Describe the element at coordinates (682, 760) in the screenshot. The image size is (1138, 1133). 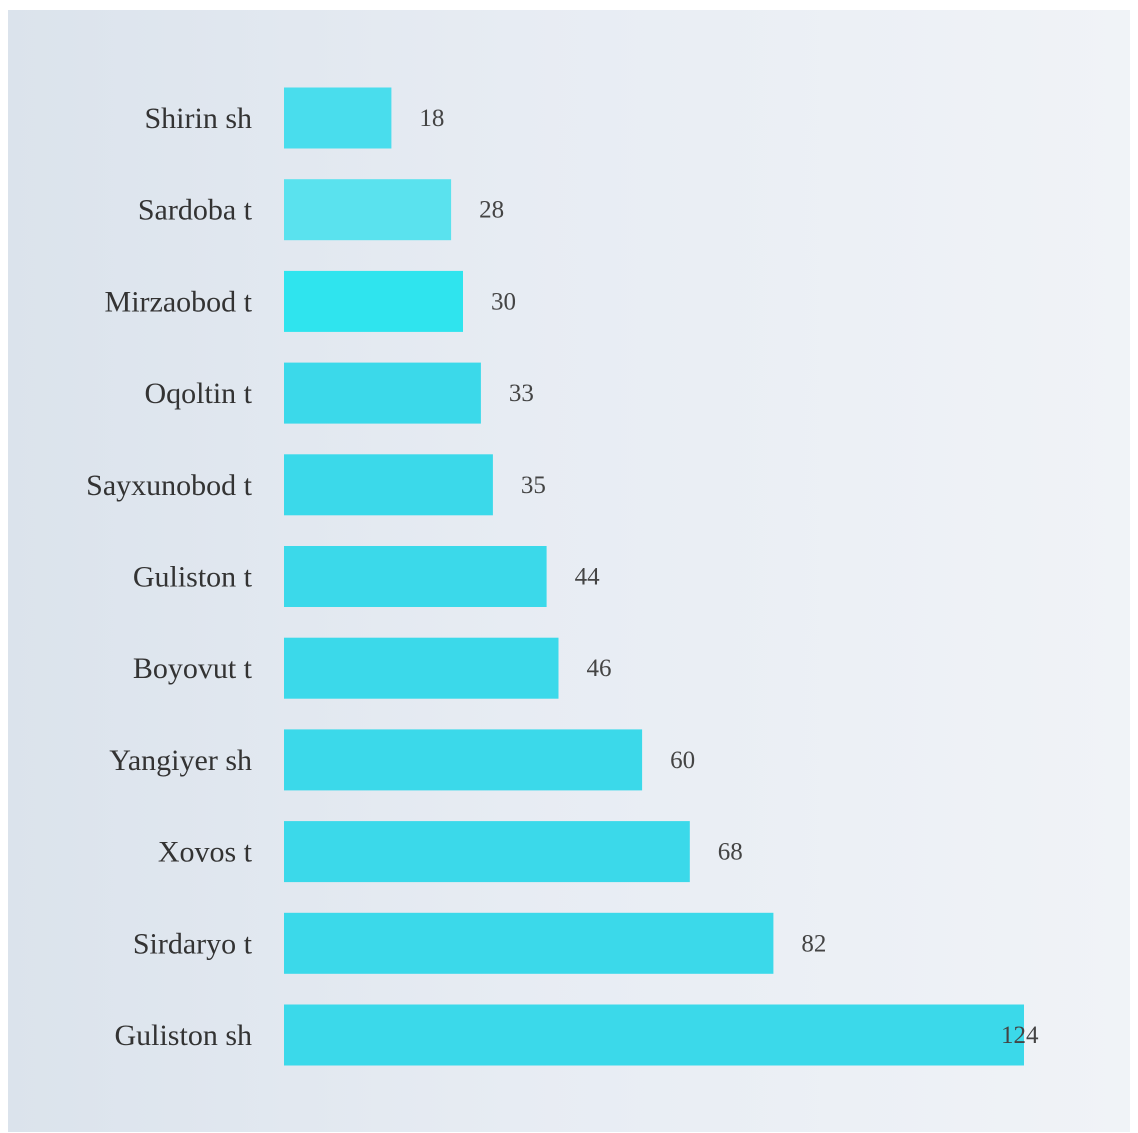
I see `value-label: 60` at that location.